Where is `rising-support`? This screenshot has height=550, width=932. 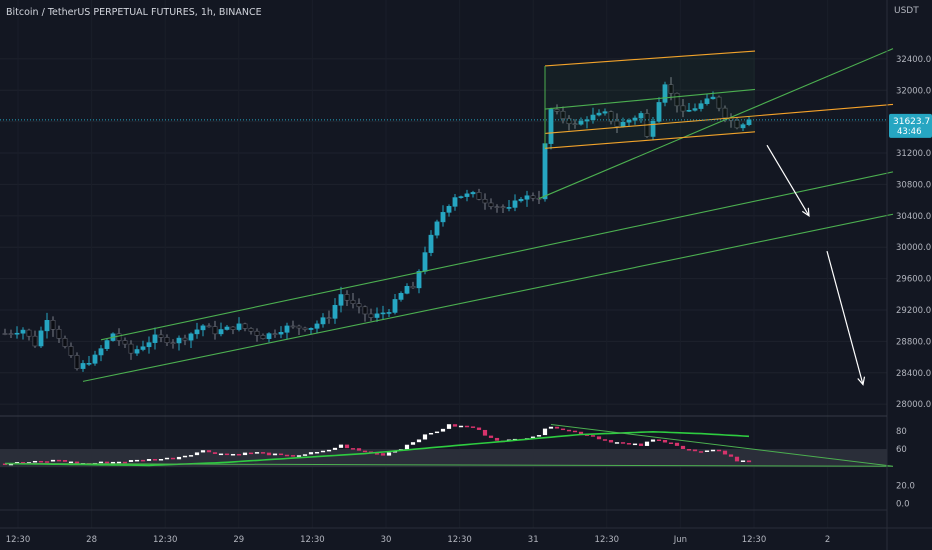
rising-support is located at coordinates (716, 124).